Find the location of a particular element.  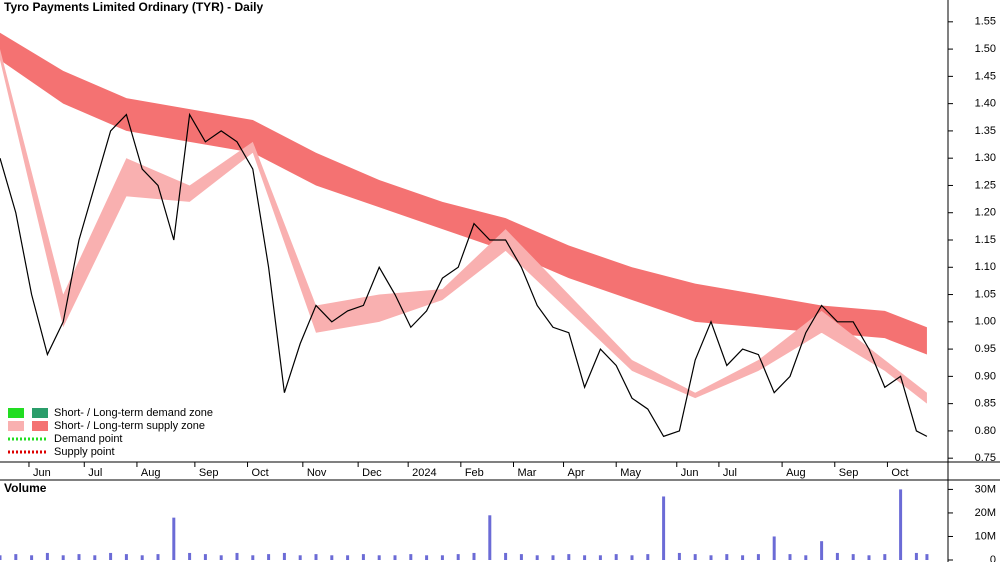

y-tick-label: 0.90 is located at coordinates (985, 376).